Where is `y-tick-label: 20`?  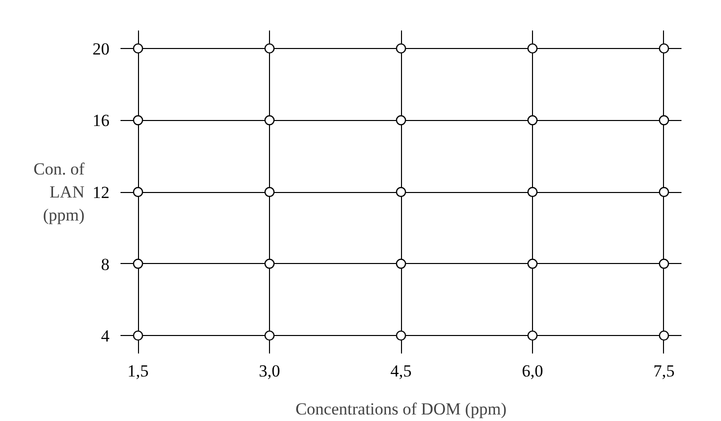
y-tick-label: 20 is located at coordinates (101, 48).